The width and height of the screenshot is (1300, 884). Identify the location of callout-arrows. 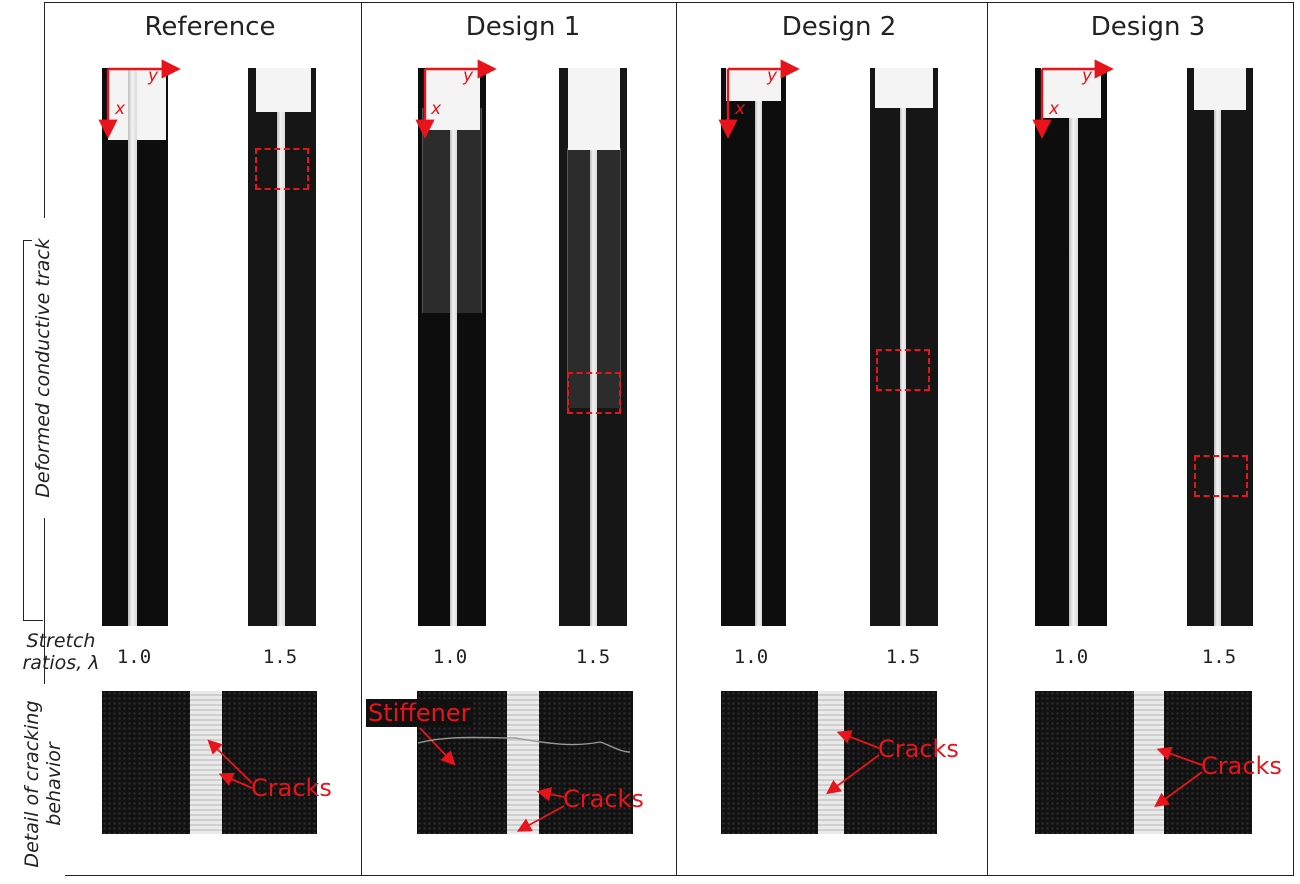
(705, 779).